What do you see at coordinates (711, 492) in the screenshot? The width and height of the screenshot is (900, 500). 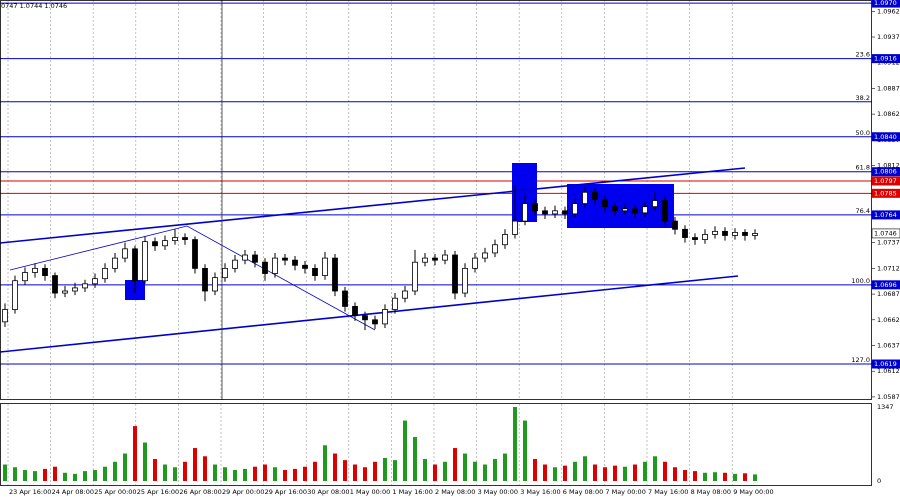 I see `x-tick-label: 8 May 08:00` at bounding box center [711, 492].